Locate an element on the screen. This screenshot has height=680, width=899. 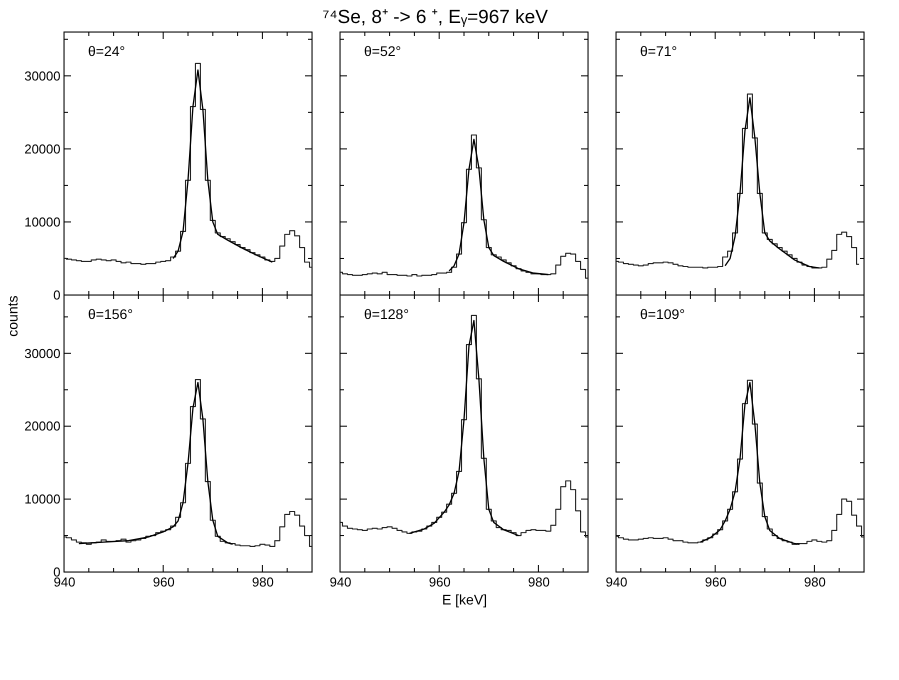
annotation: θ=128° is located at coordinates (386, 314).